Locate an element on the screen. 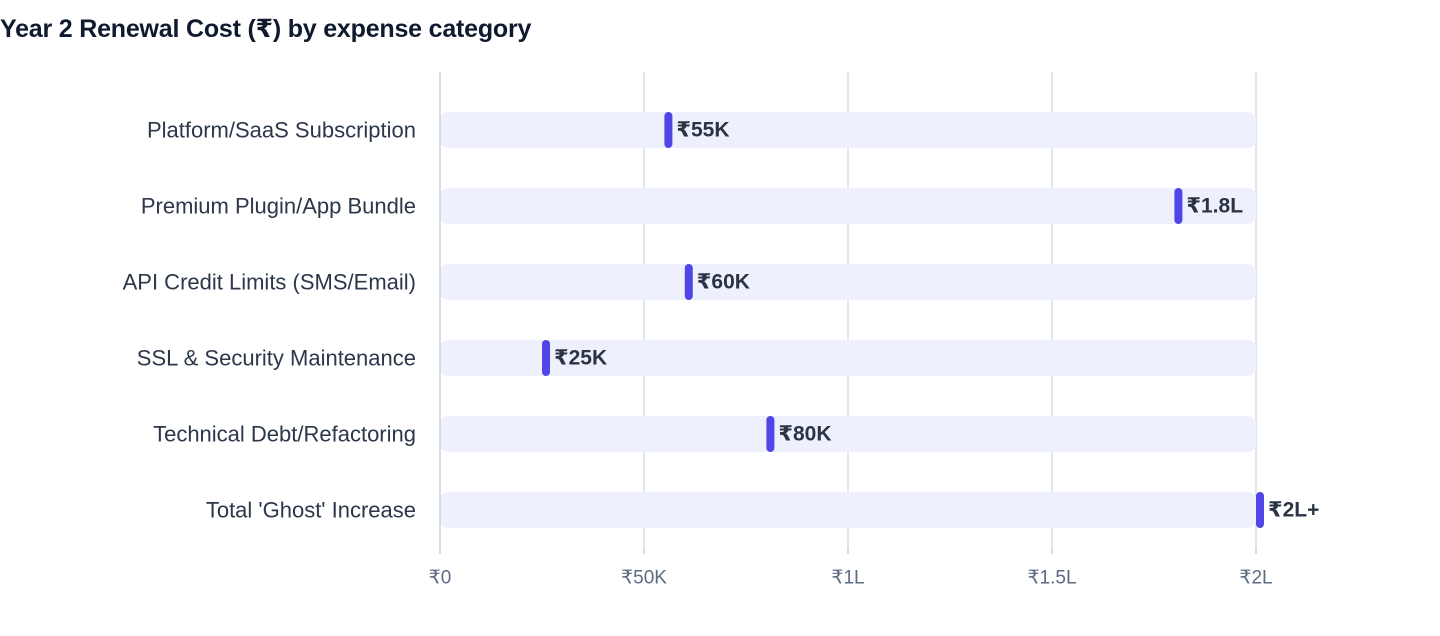 The width and height of the screenshot is (1440, 636). category-label: API Credit Limits (SMS/Email) is located at coordinates (269, 282).